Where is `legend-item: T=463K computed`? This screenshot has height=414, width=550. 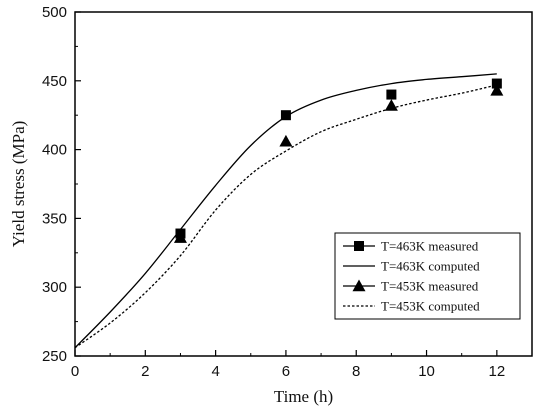 legend-item: T=463K computed is located at coordinates (411, 266).